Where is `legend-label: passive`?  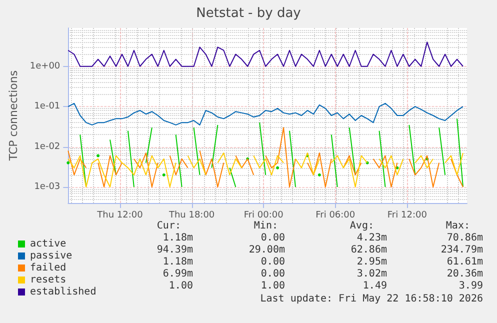
legend-label: passive is located at coordinates (51, 256).